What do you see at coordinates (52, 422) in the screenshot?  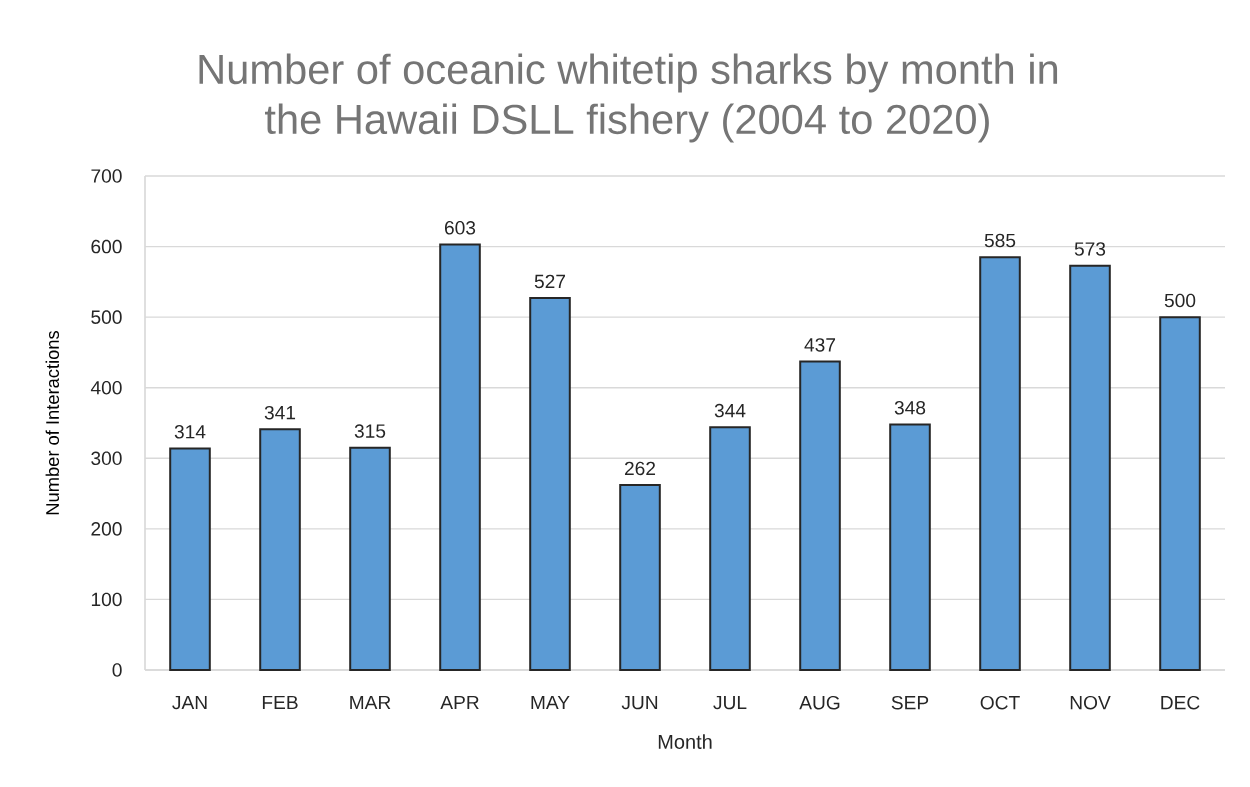 I see `y-axis-title: Number of Interactions` at bounding box center [52, 422].